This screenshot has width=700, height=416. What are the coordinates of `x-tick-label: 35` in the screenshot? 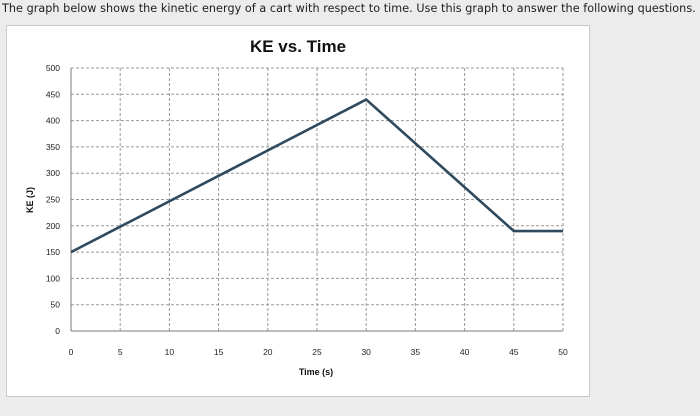 It's located at (416, 352).